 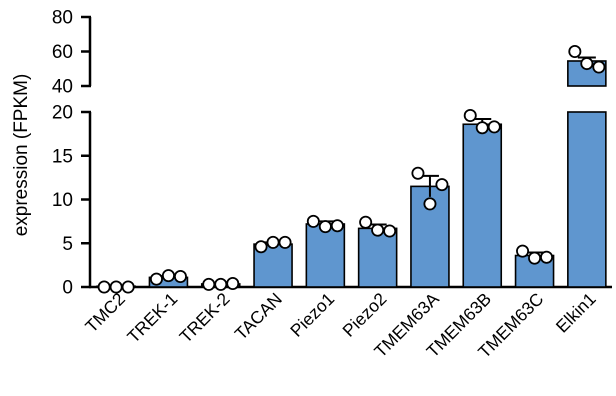 What do you see at coordinates (62, 18) in the screenshot?
I see `y-tick-label: 80` at bounding box center [62, 18].